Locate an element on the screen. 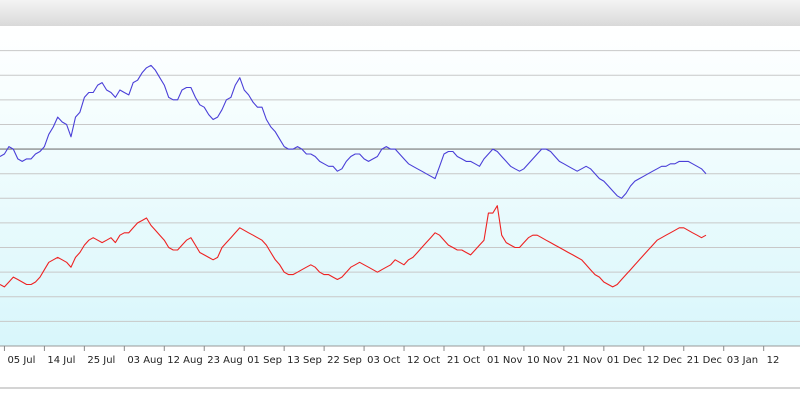  x-tick-label: 25 Jul is located at coordinates (101, 360).